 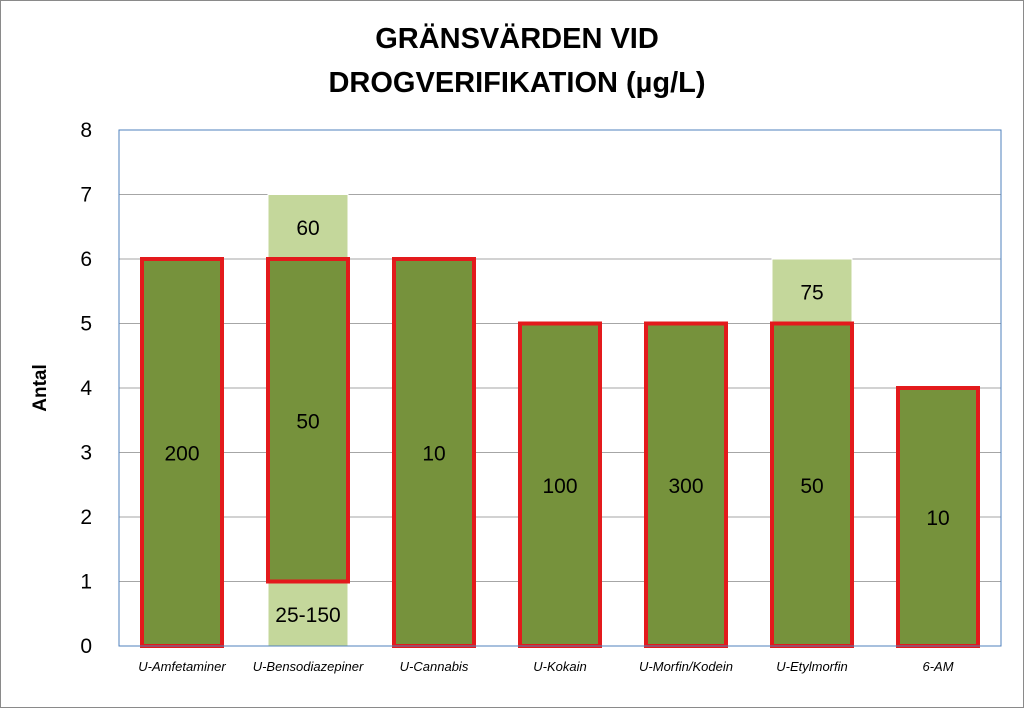 I want to click on y-tick-label: 2, so click(x=86, y=517).